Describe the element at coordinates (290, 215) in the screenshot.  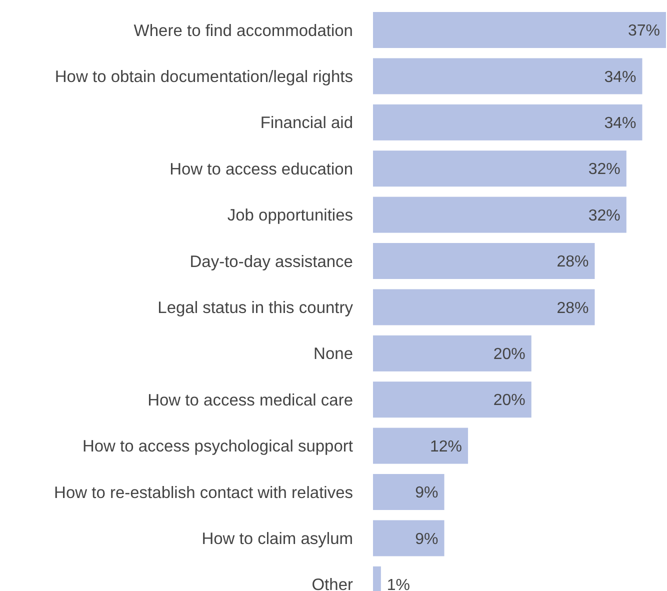
I see `y-tick-label: Job opportunities` at that location.